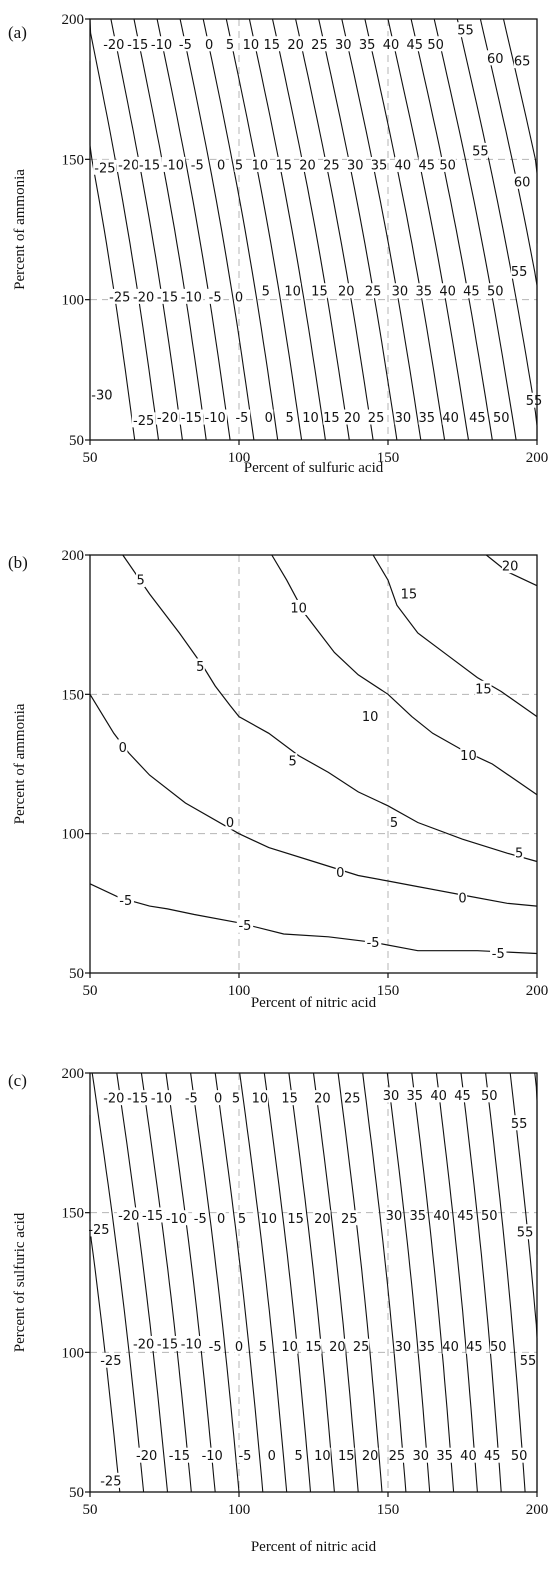 This screenshot has width=554, height=1570. What do you see at coordinates (90, 991) in the screenshot?
I see `x-tick-label: 50` at bounding box center [90, 991].